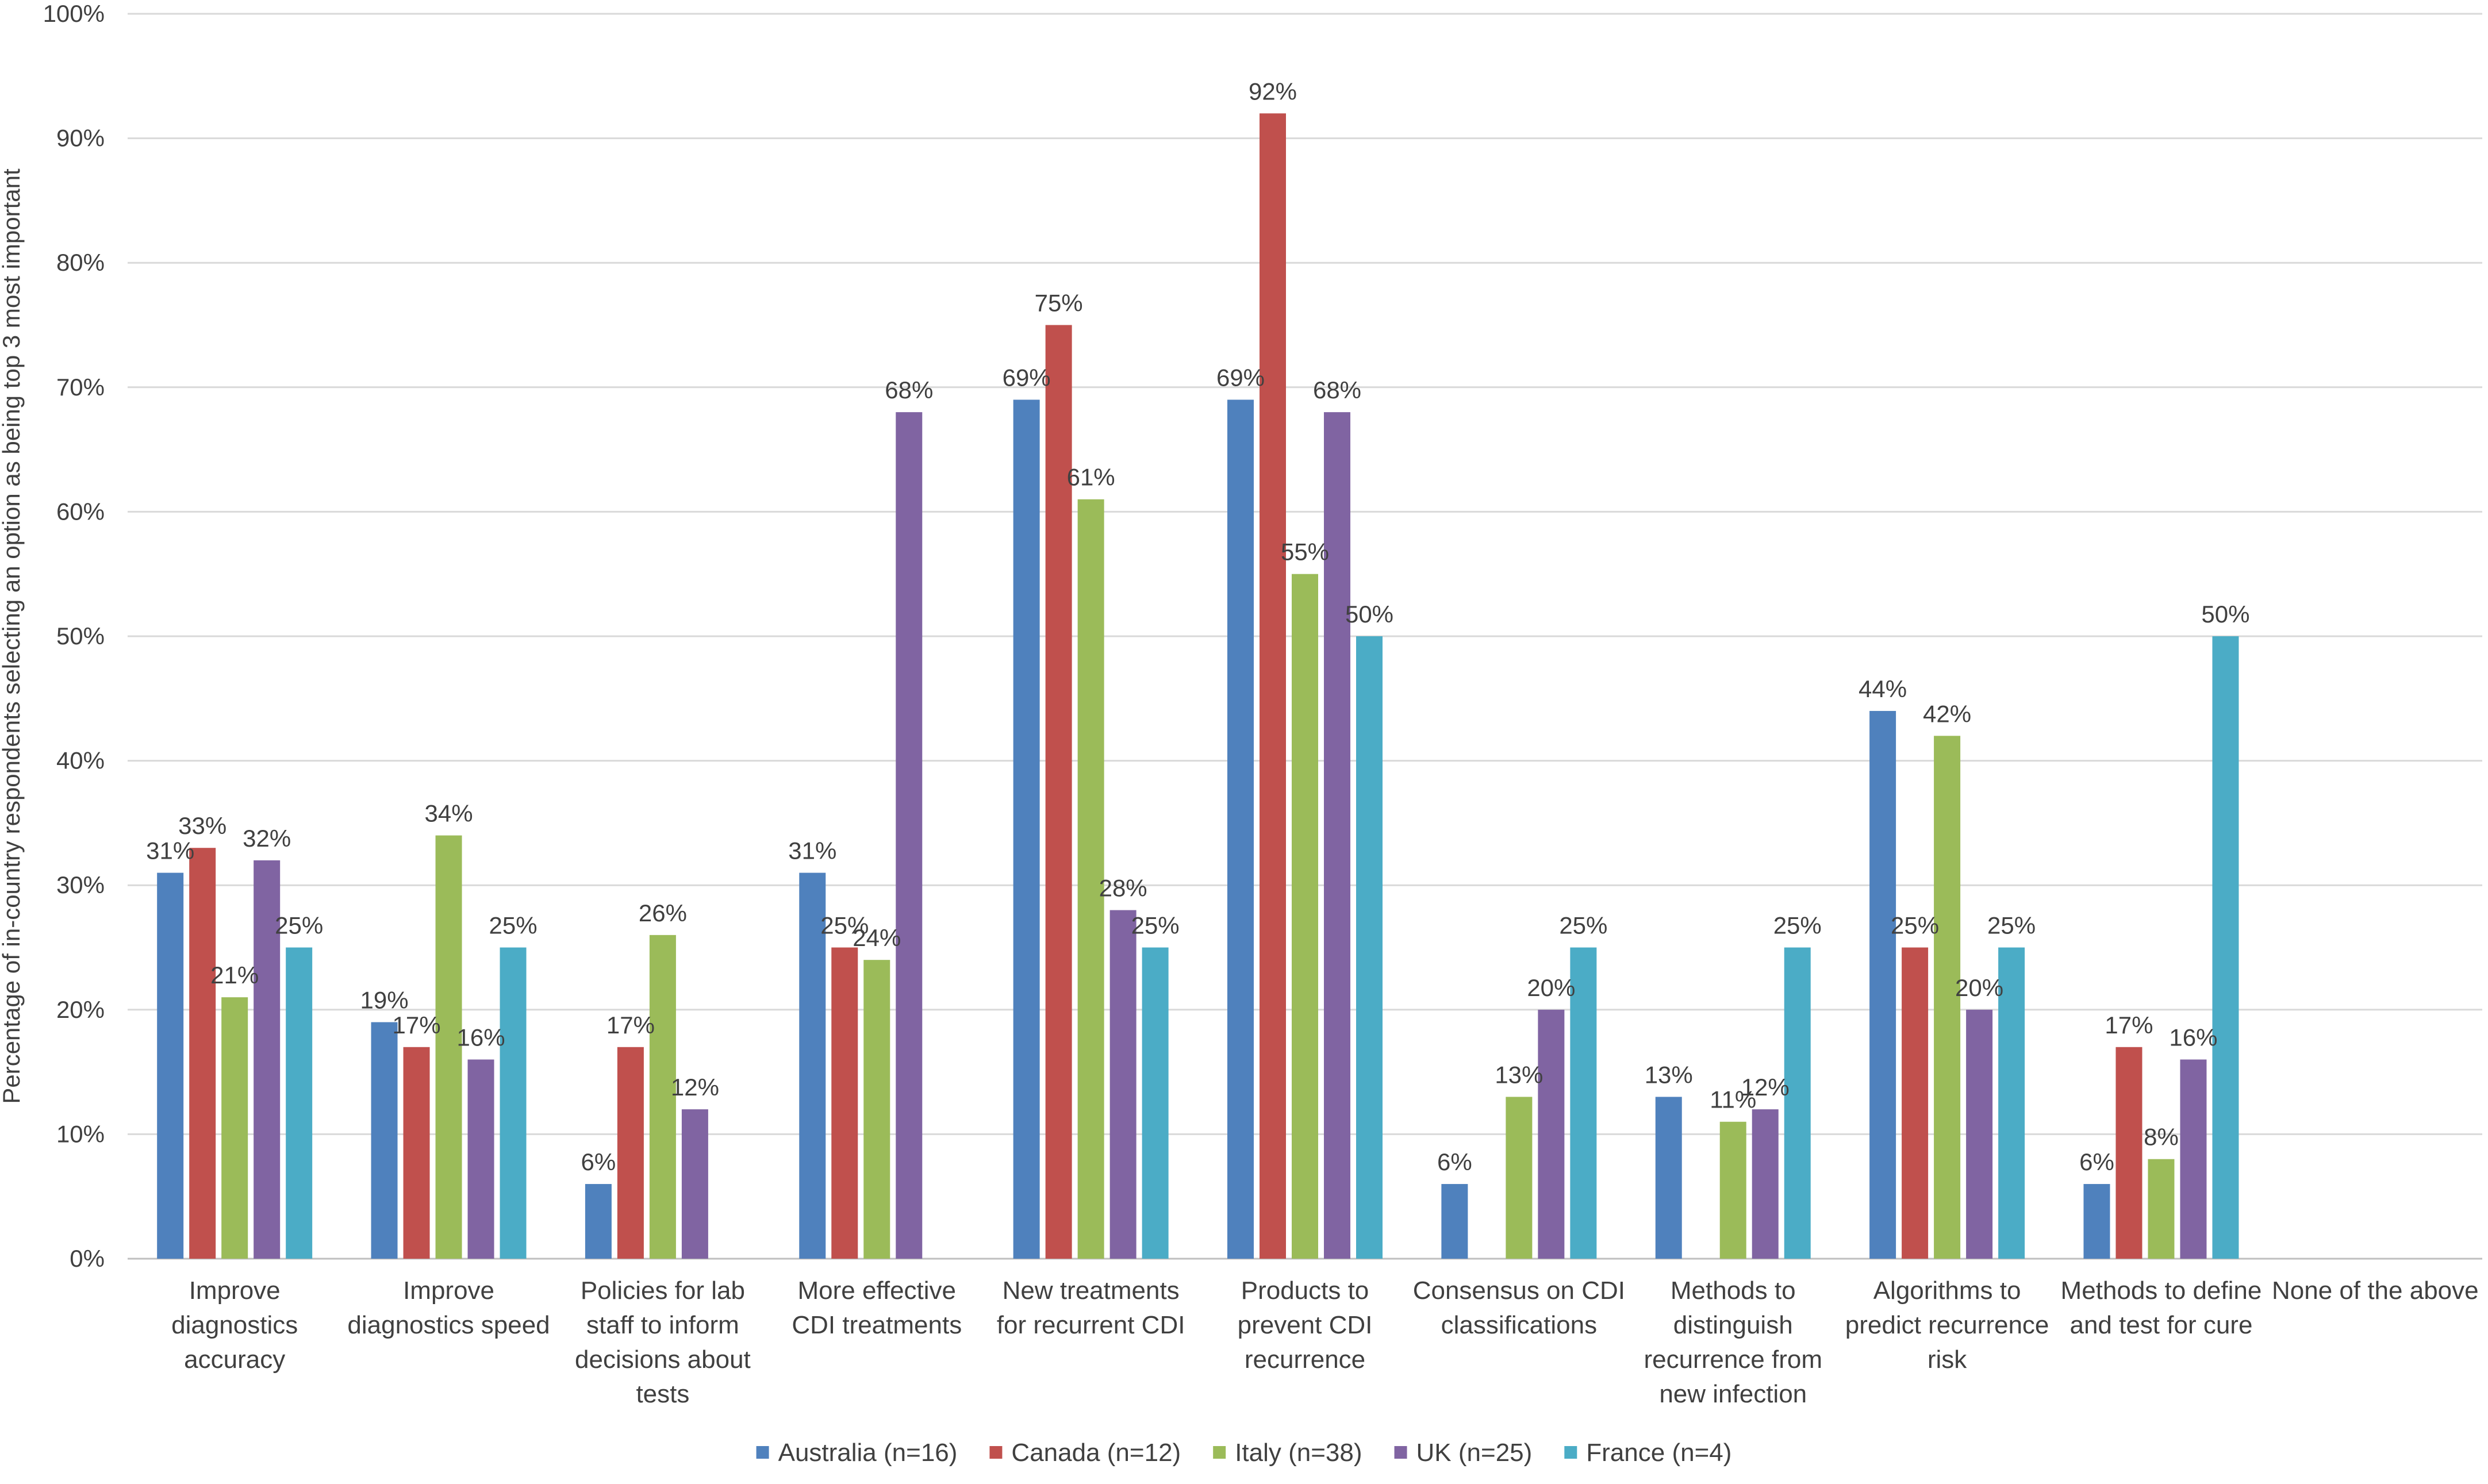  What do you see at coordinates (1096, 1453) in the screenshot?
I see `legend-item: Canada (n=12)` at bounding box center [1096, 1453].